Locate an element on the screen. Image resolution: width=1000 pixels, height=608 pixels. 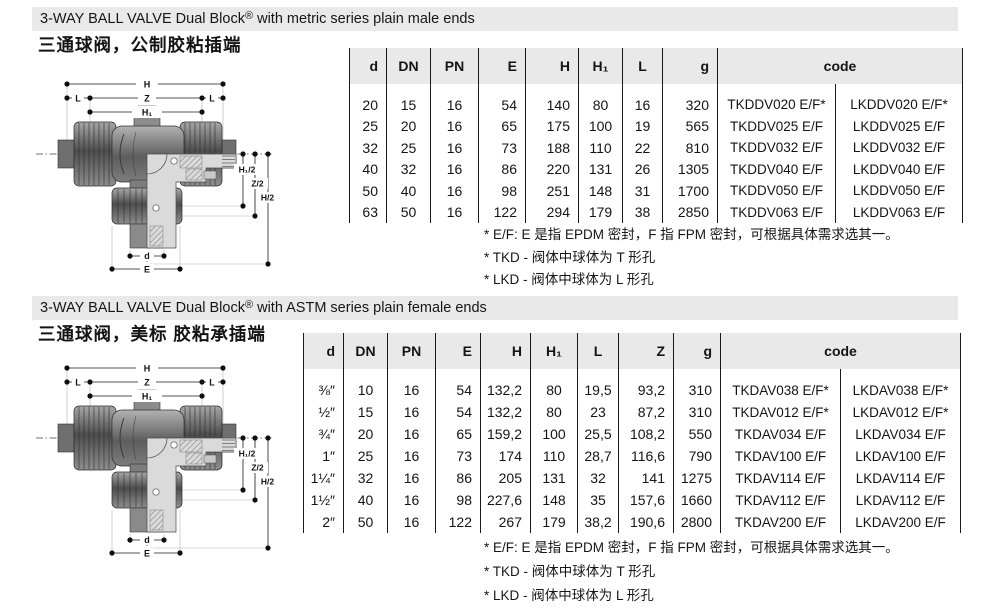
dim-label-d: d is located at coordinates (147, 540).